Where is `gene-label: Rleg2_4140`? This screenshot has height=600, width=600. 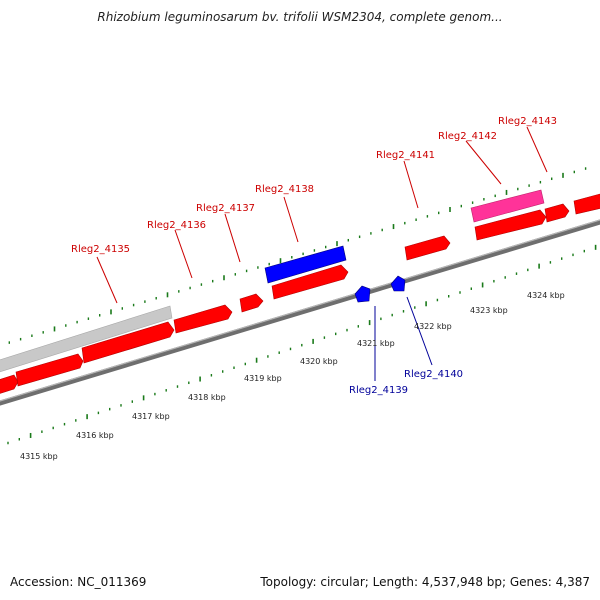 gene-label: Rleg2_4140 is located at coordinates (433, 374).